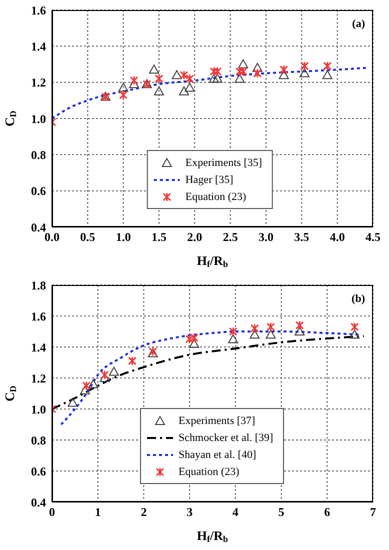 The height and width of the screenshot is (550, 389). Describe the element at coordinates (209, 180) in the screenshot. I see `legend-label: Hager [35]` at that location.